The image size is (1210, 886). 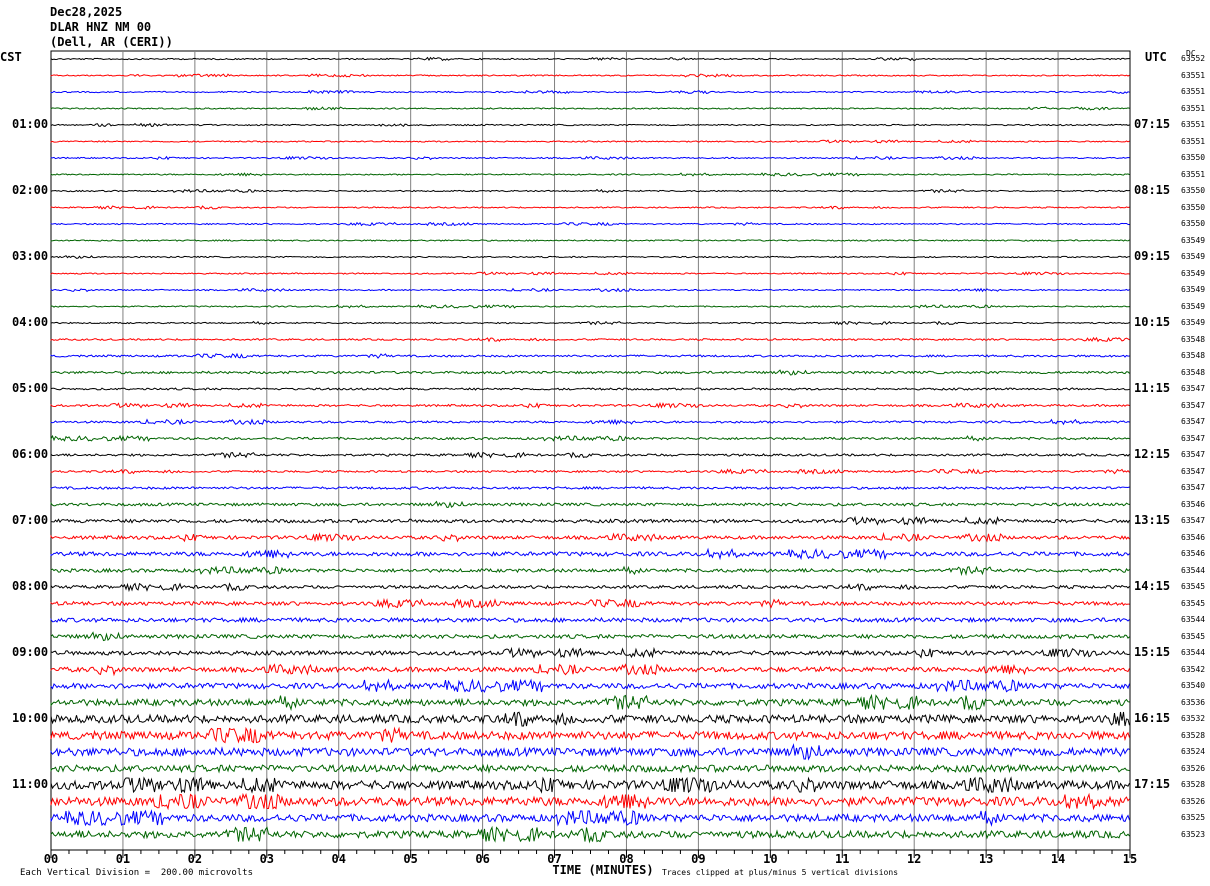 What do you see at coordinates (86, 12) in the screenshot?
I see `chart-date: Dec28,2025` at bounding box center [86, 12].